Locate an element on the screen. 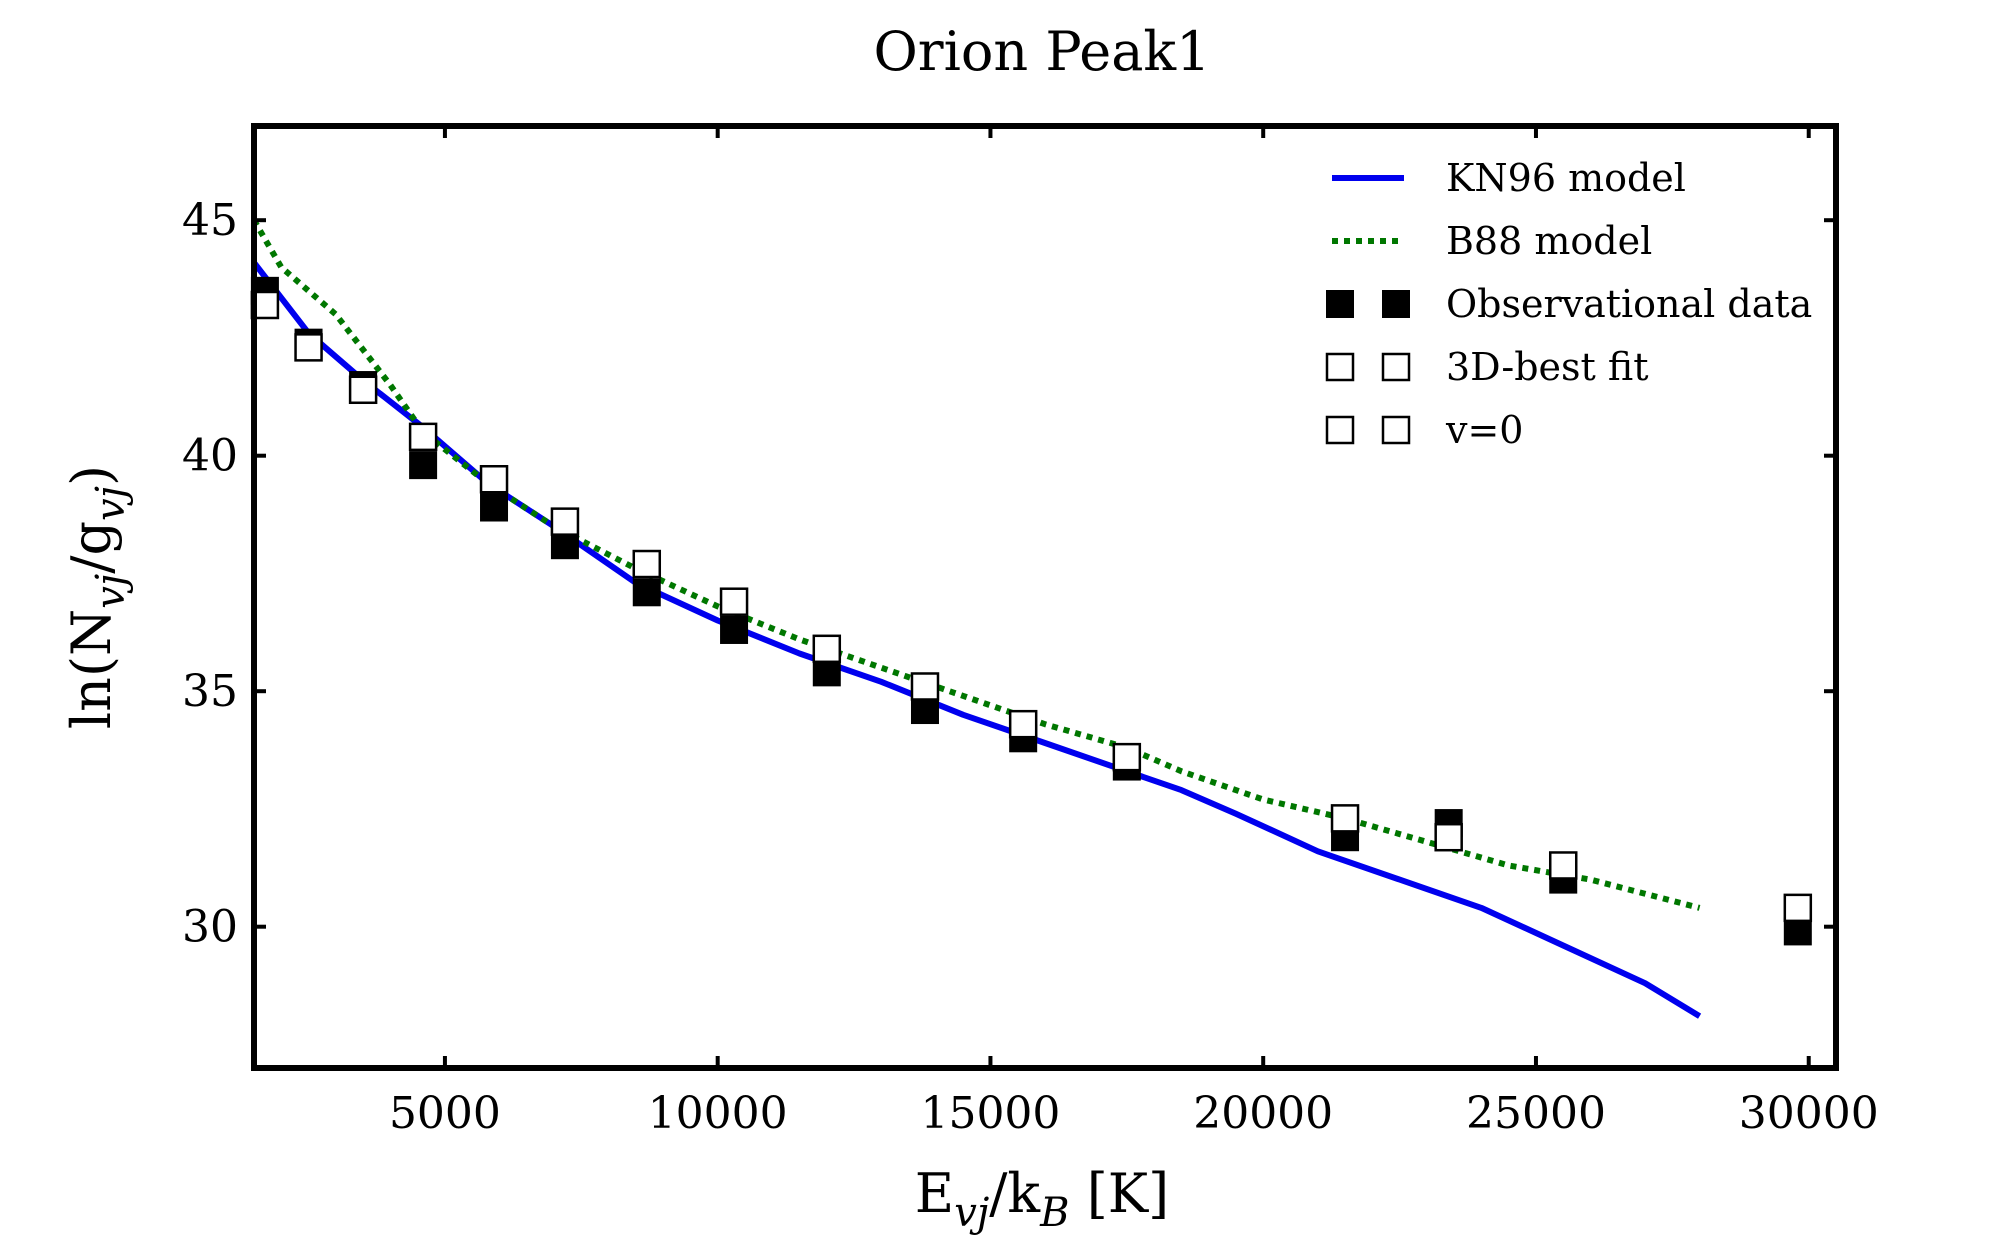 The image size is (2016, 1242). legend-label: v=0 is located at coordinates (1484, 430).